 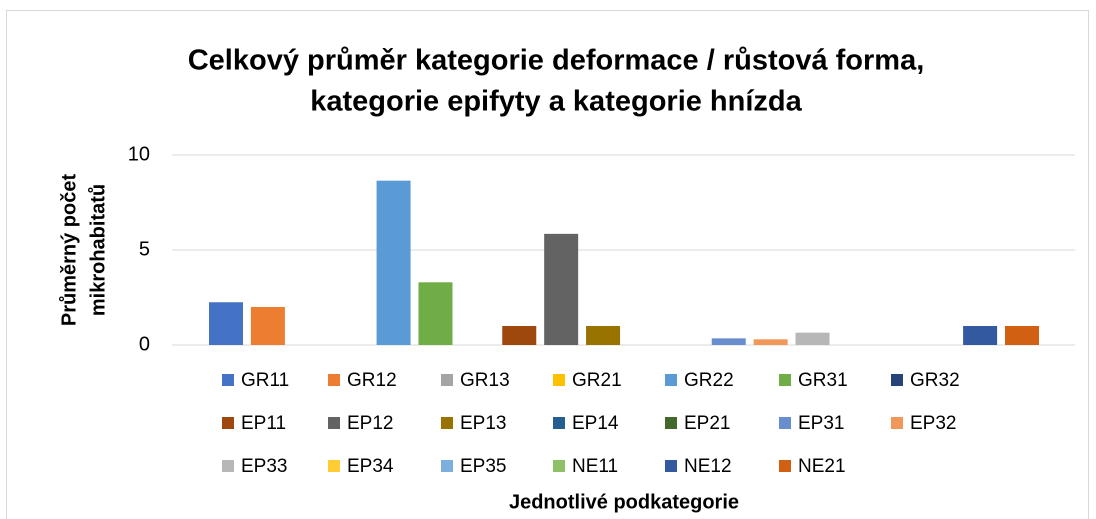 What do you see at coordinates (144, 344) in the screenshot?
I see `y-tick-label: 0` at bounding box center [144, 344].